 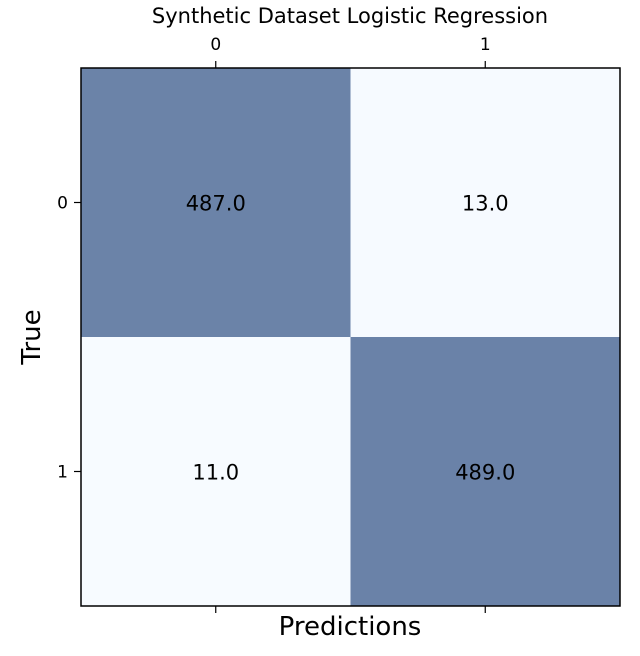 I want to click on cell-value-label-1-0: 11.0, so click(x=215, y=473).